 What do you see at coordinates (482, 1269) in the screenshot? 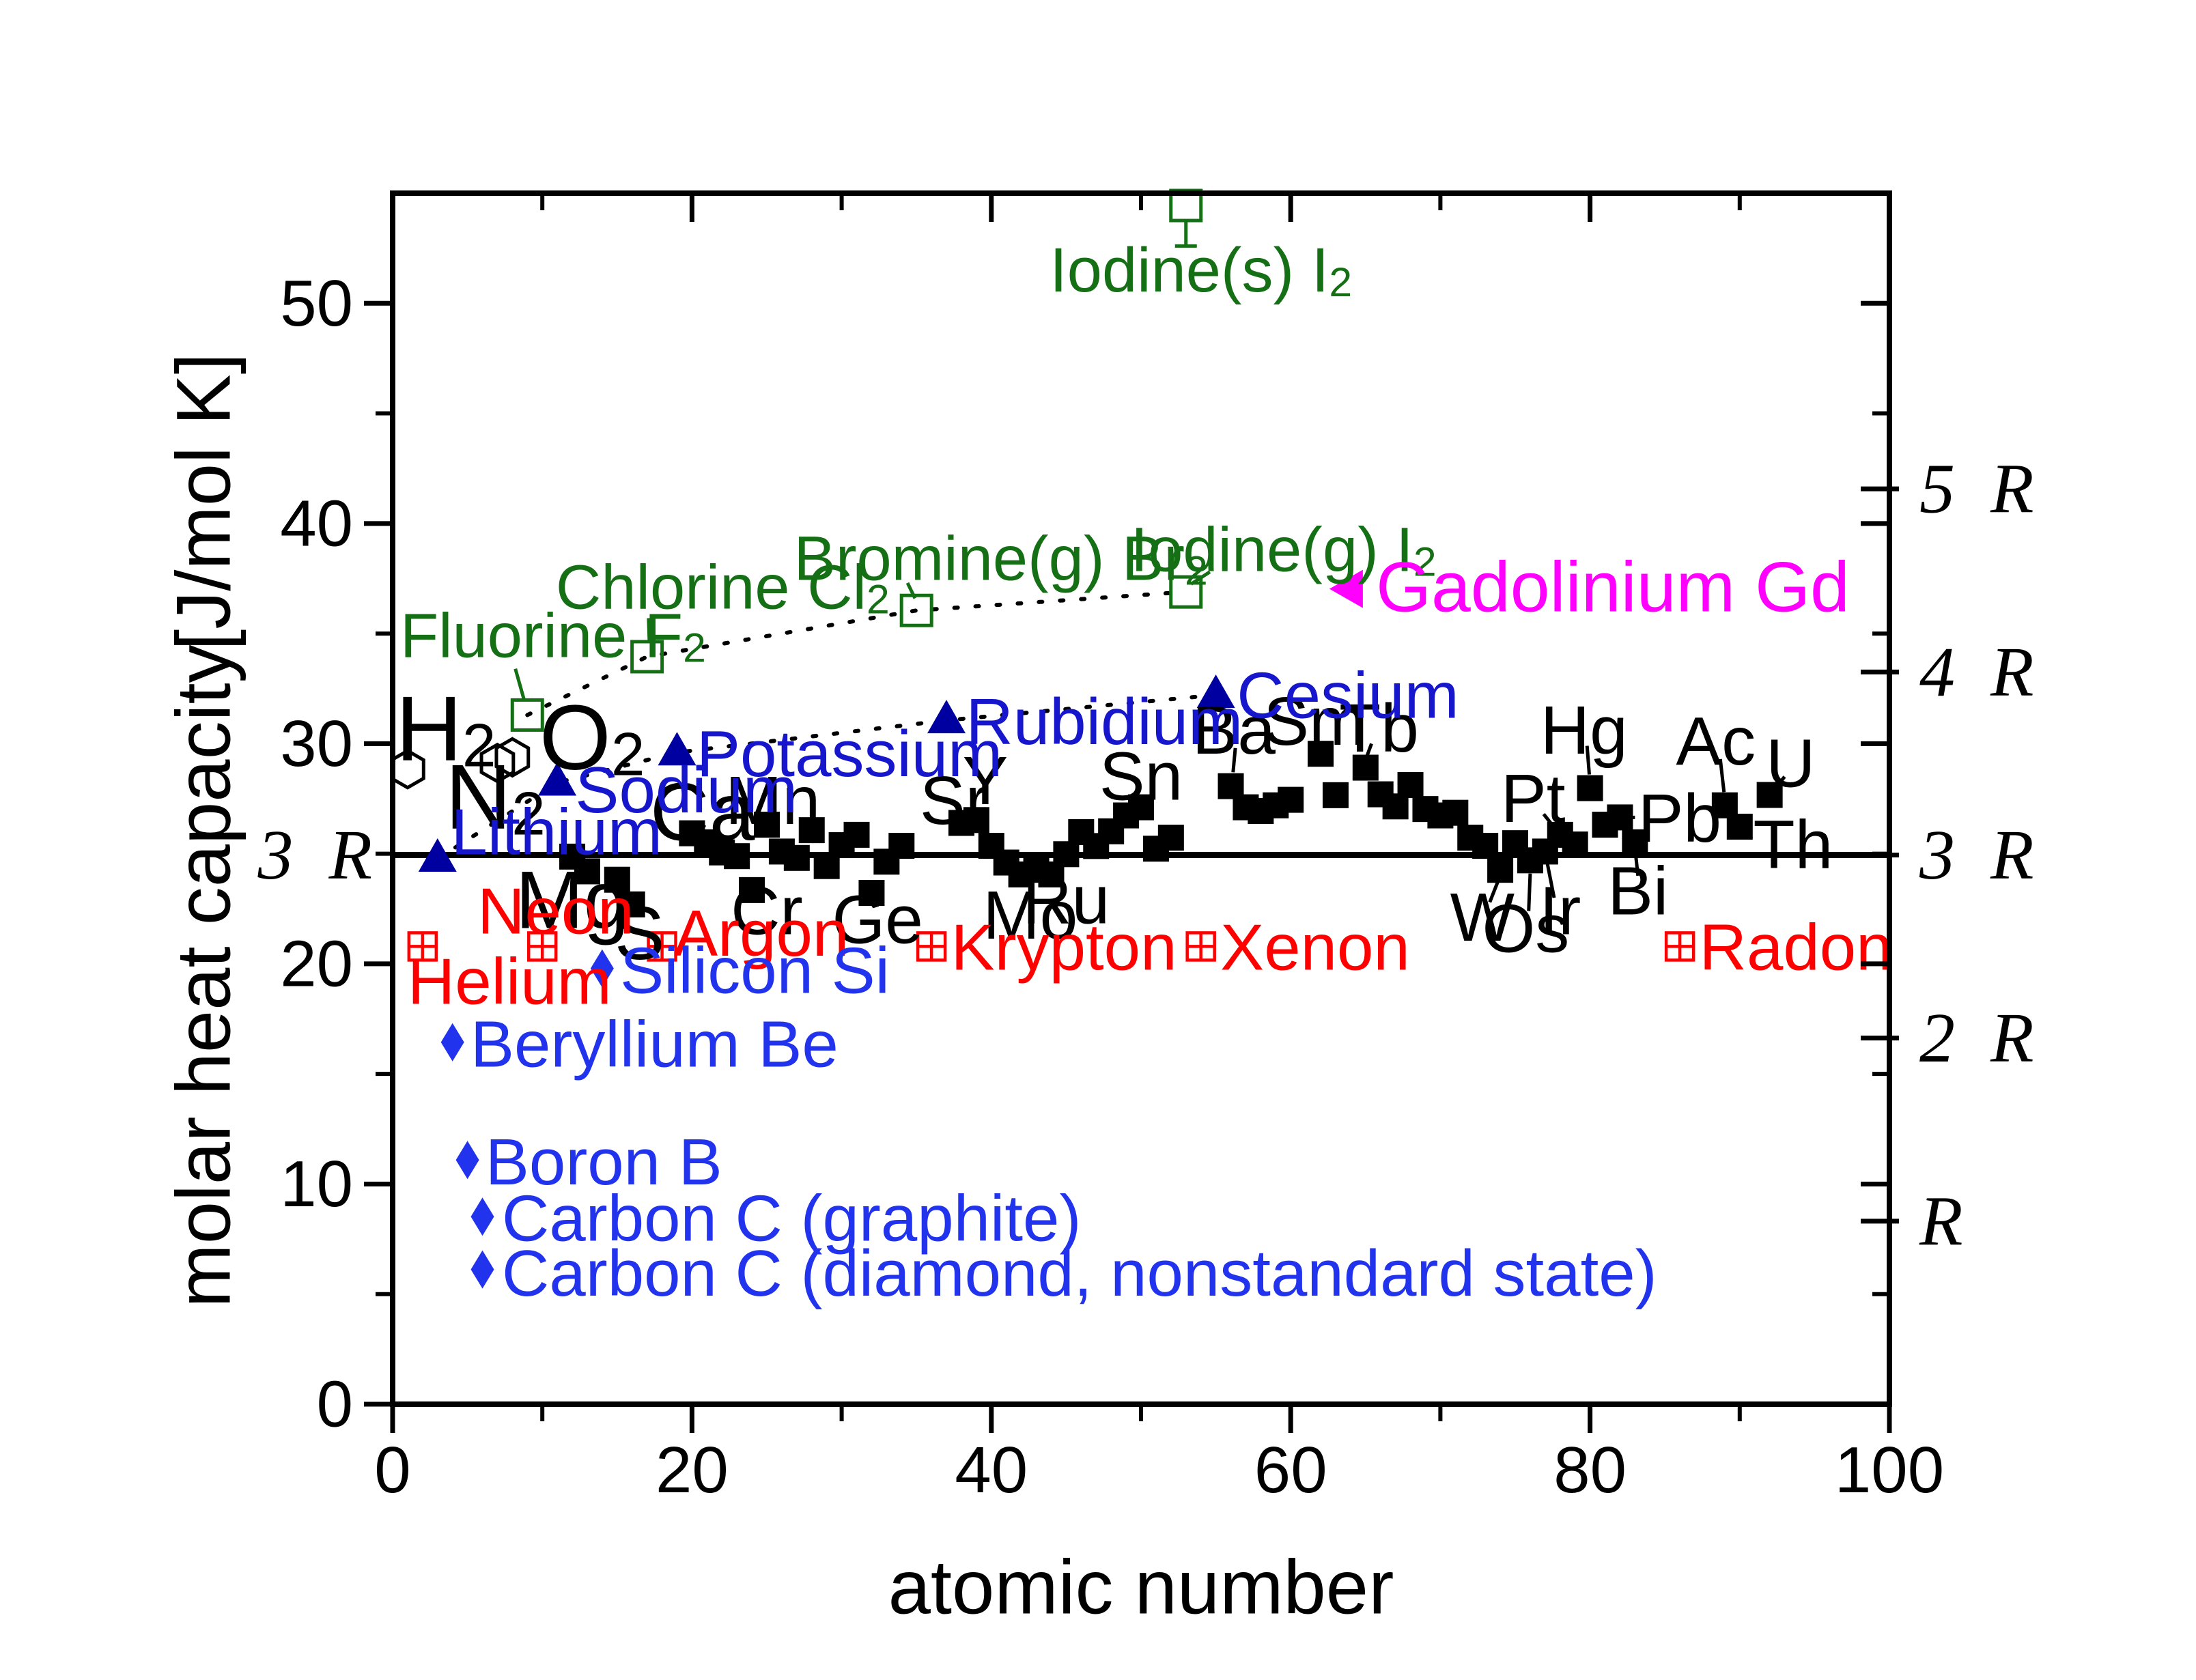
I see `marker-C-diamond` at bounding box center [482, 1269].